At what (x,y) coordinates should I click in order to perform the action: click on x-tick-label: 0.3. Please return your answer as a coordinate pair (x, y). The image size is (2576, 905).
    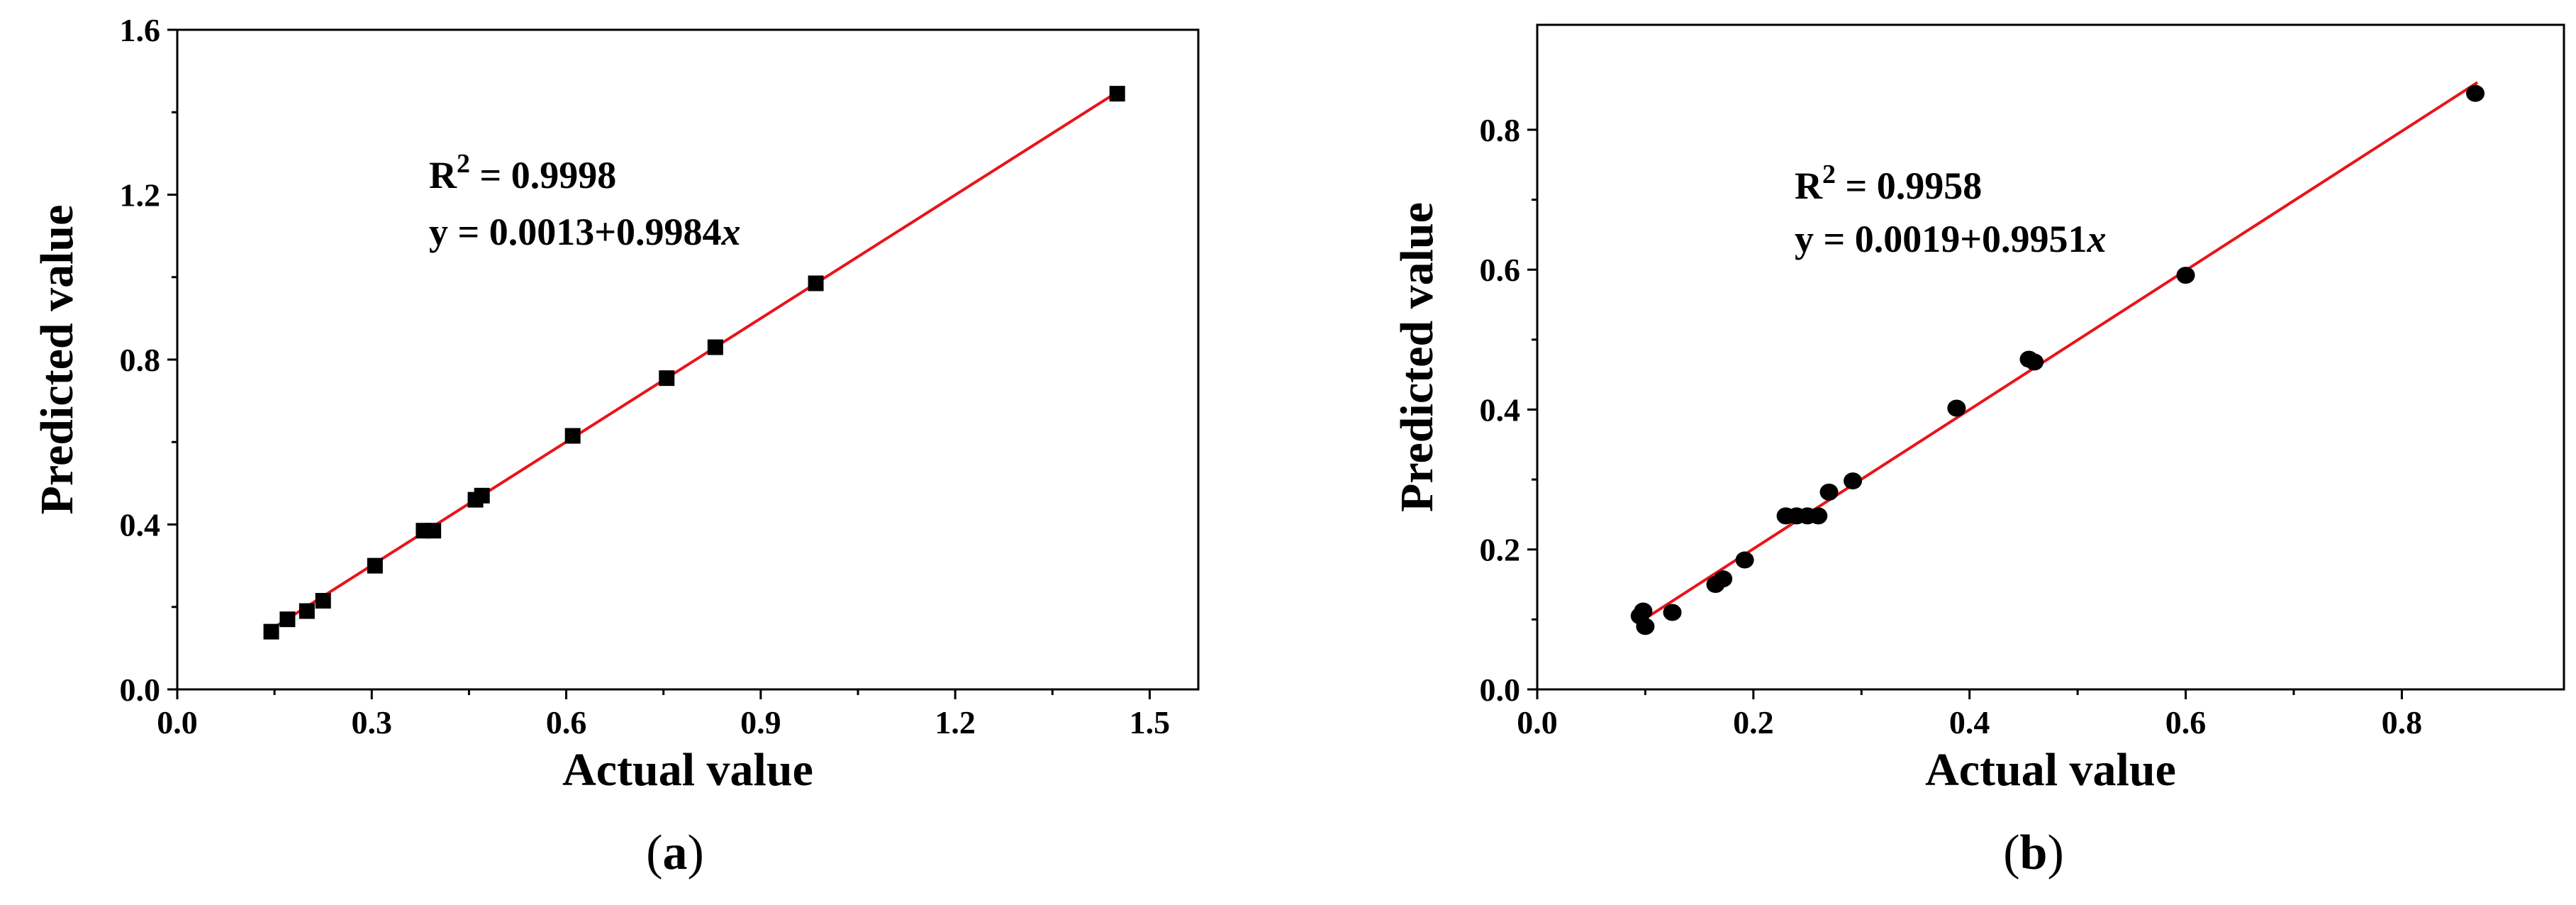
    Looking at the image, I should click on (372, 722).